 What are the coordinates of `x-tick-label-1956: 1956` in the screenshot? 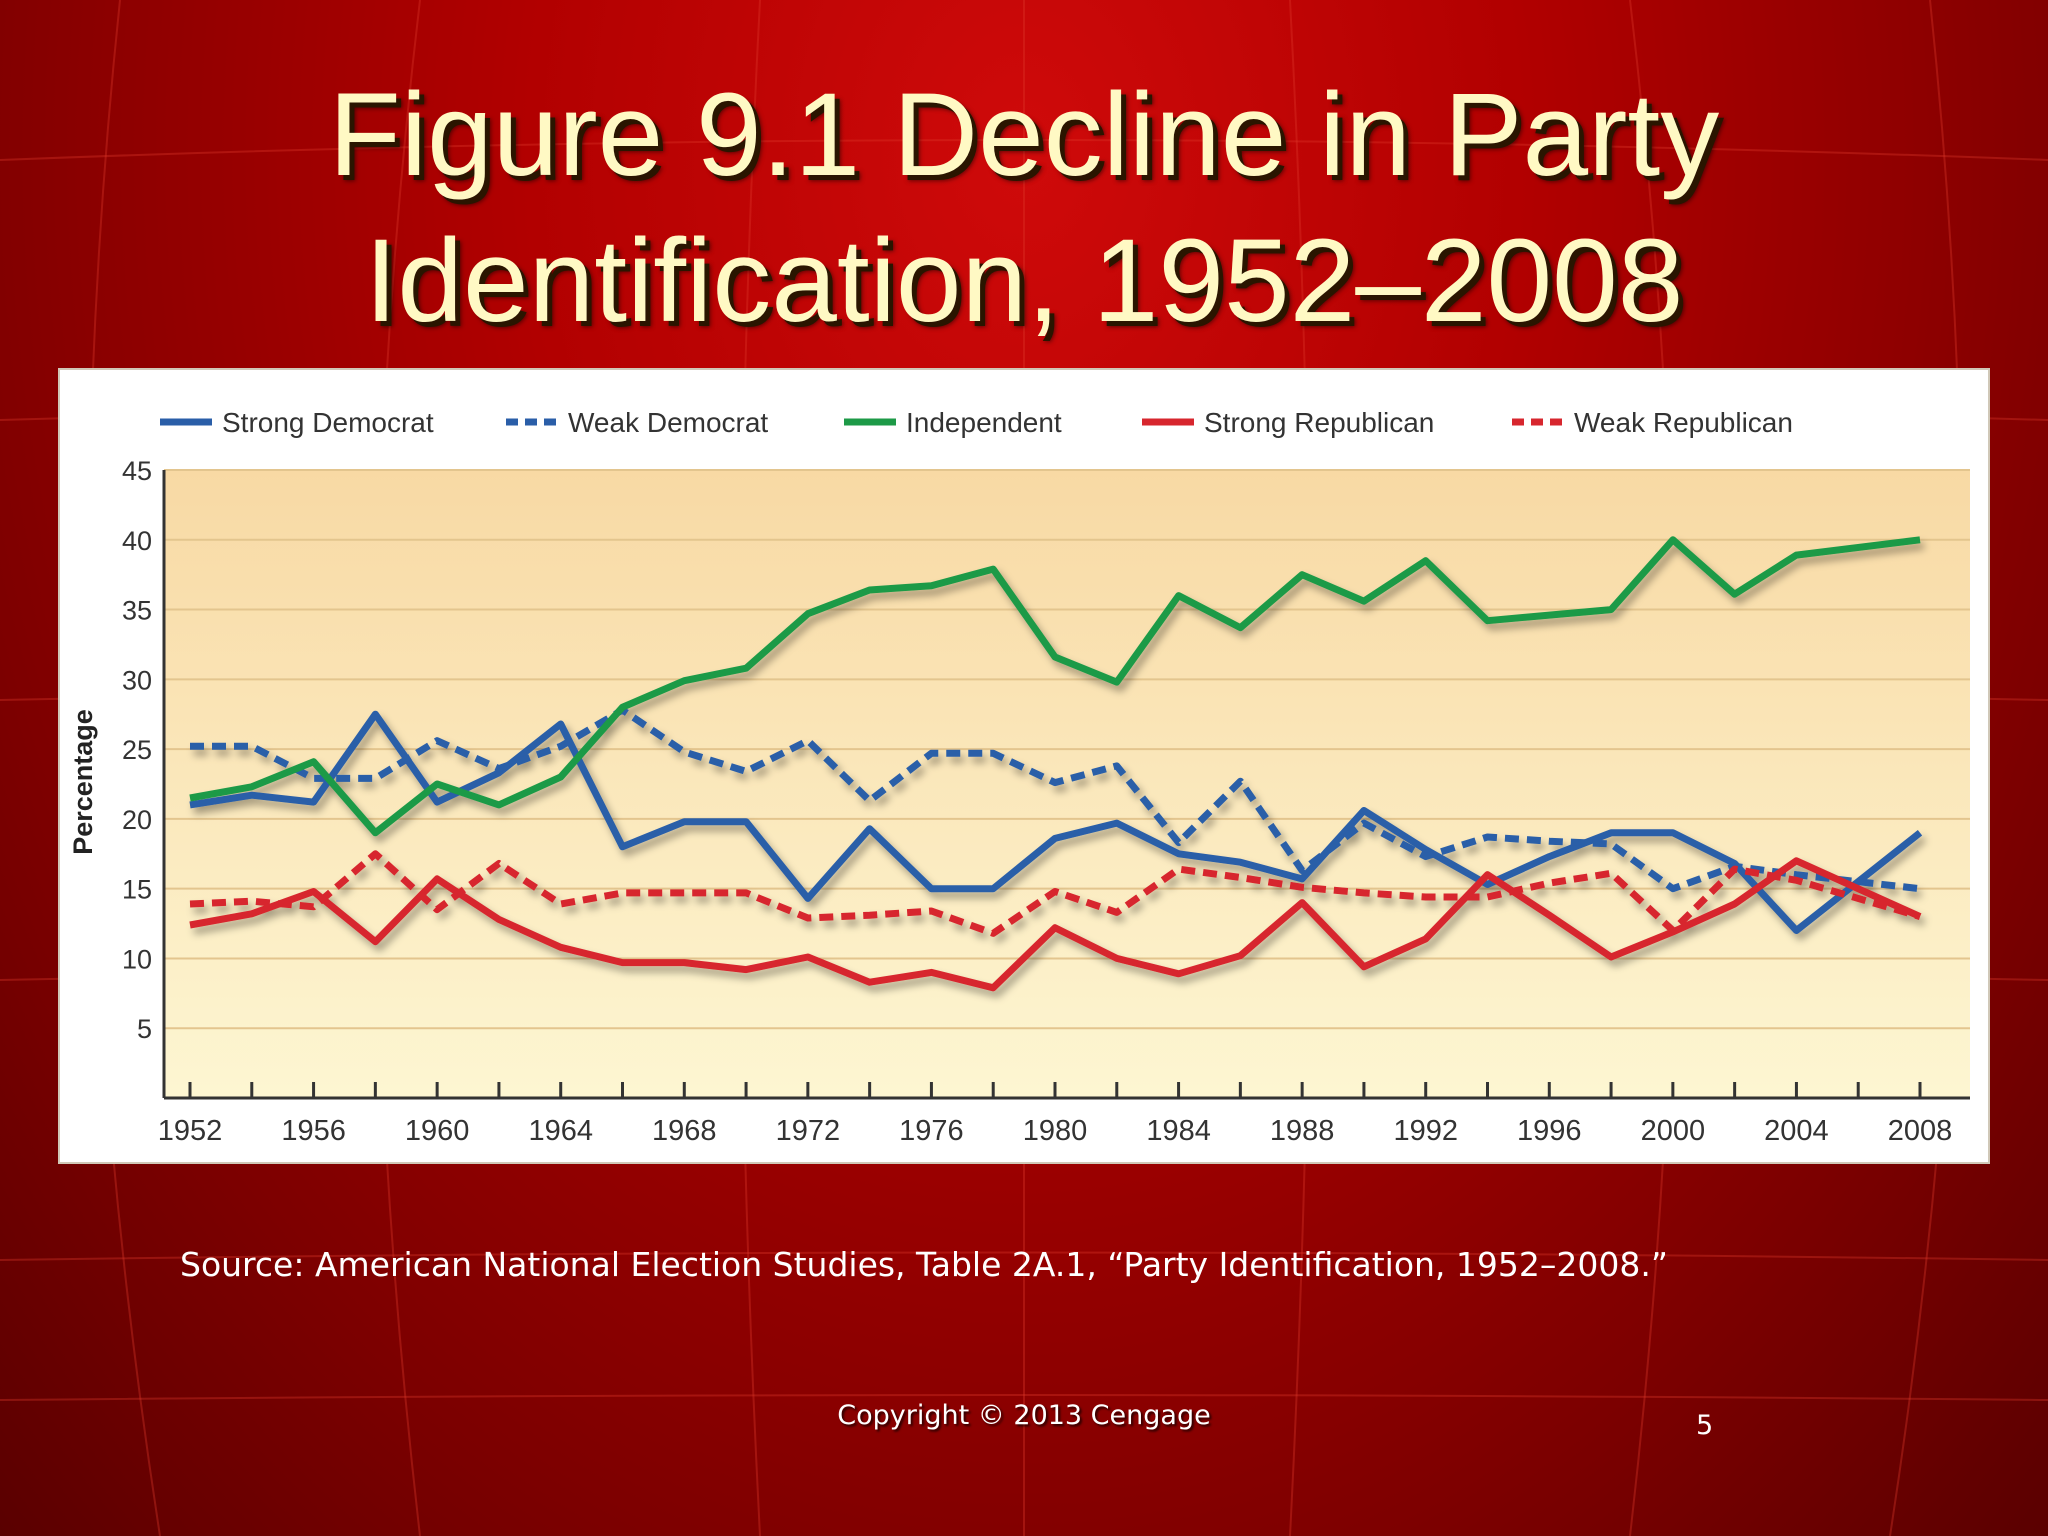 It's located at (313, 1131).